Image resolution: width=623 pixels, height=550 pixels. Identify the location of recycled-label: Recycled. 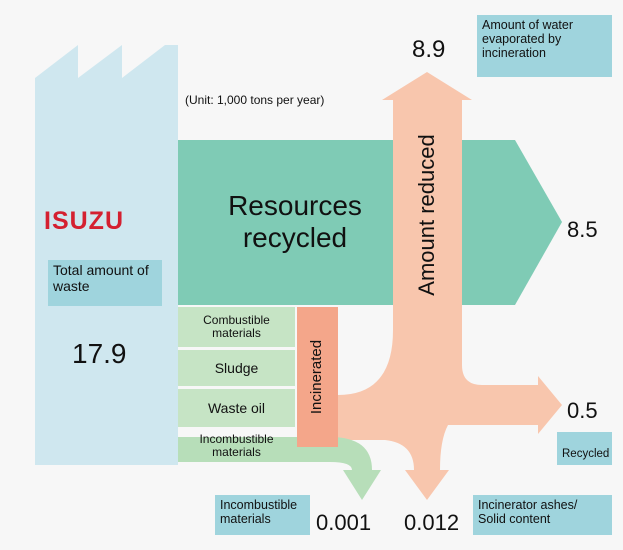
(584, 448).